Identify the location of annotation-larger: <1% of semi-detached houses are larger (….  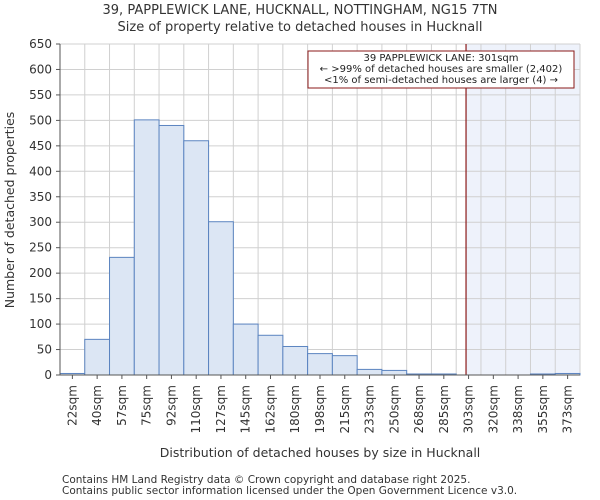
(441, 80).